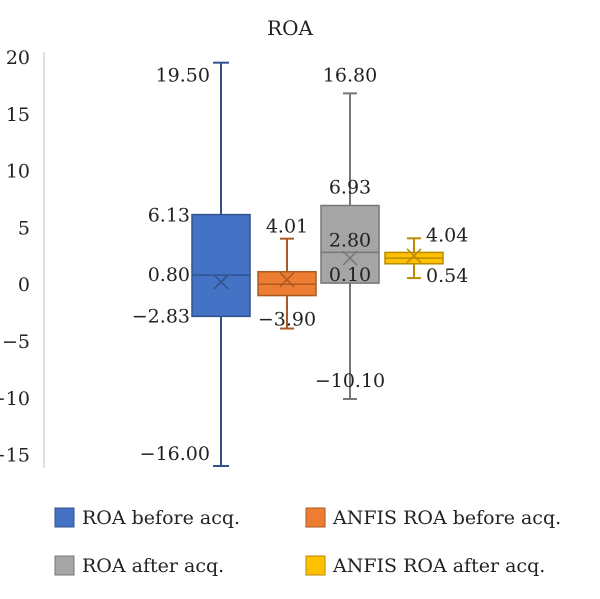  I want to click on y-tick-label: 0, so click(24, 285).